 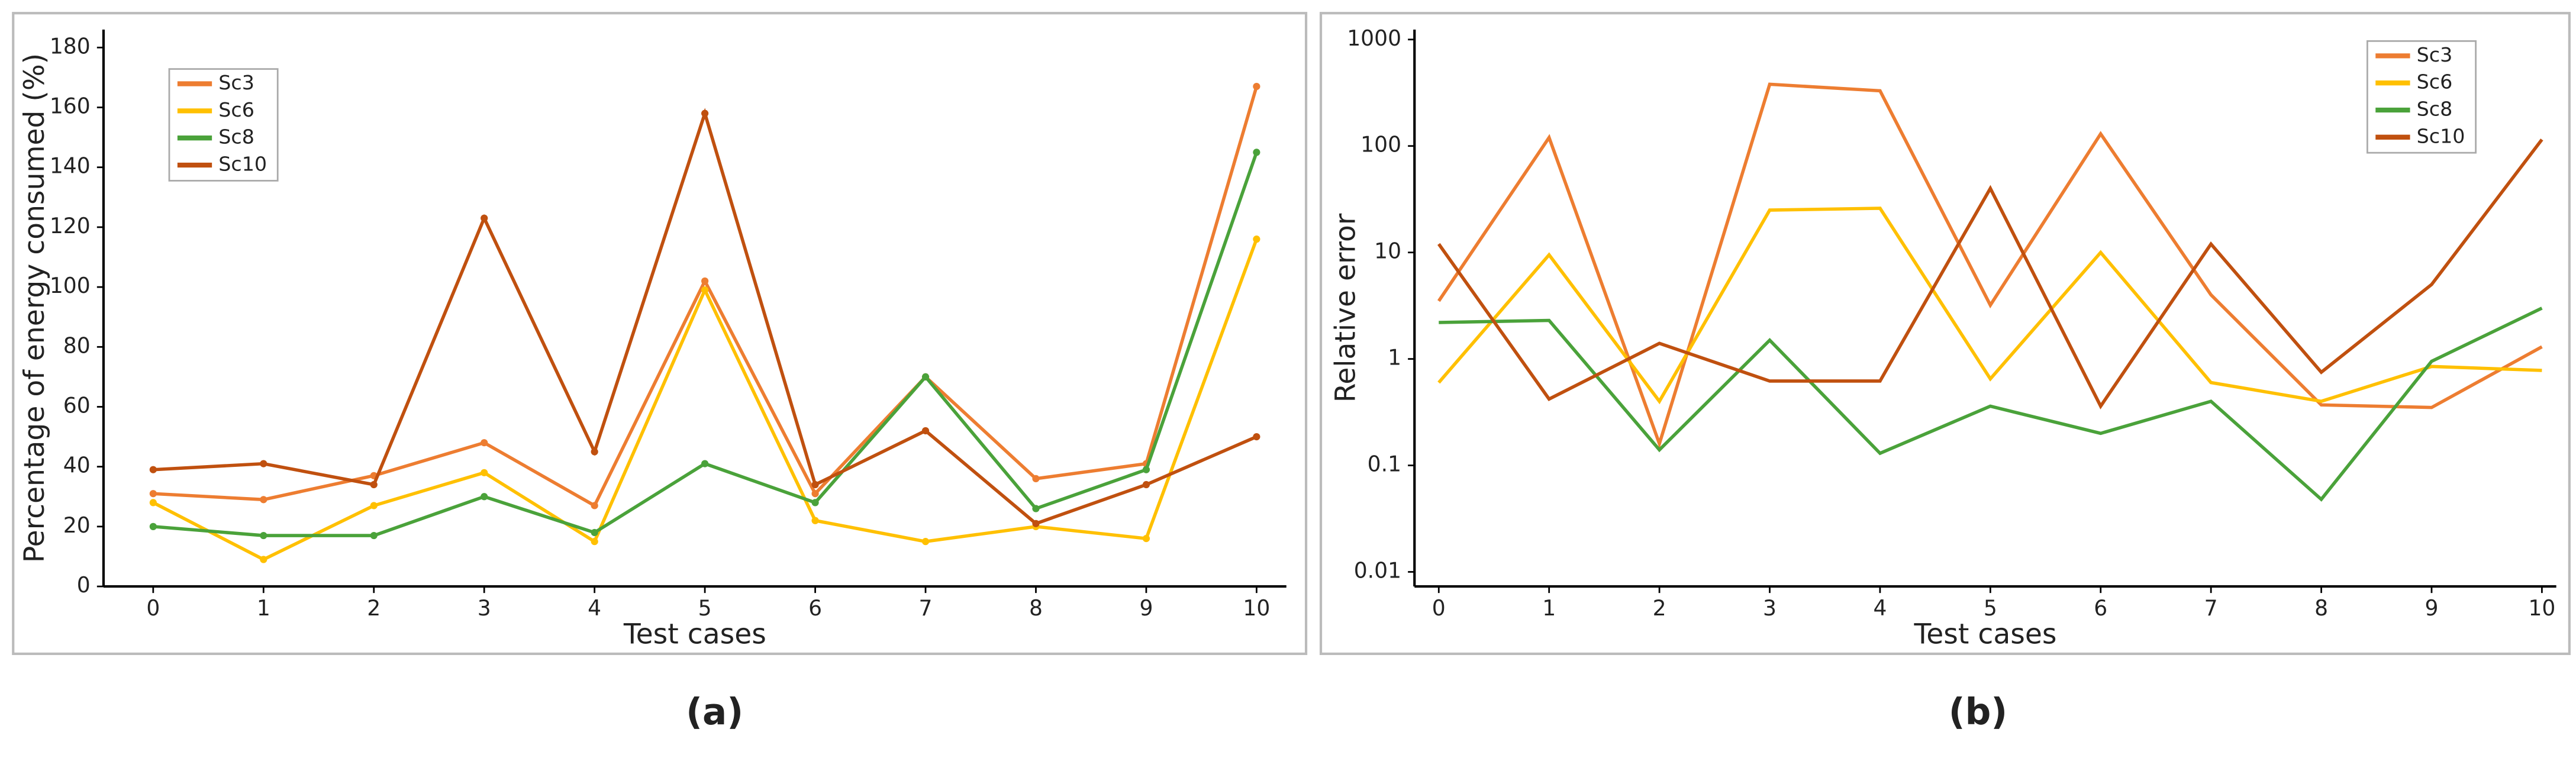 I want to click on caption: (b), so click(x=1978, y=712).